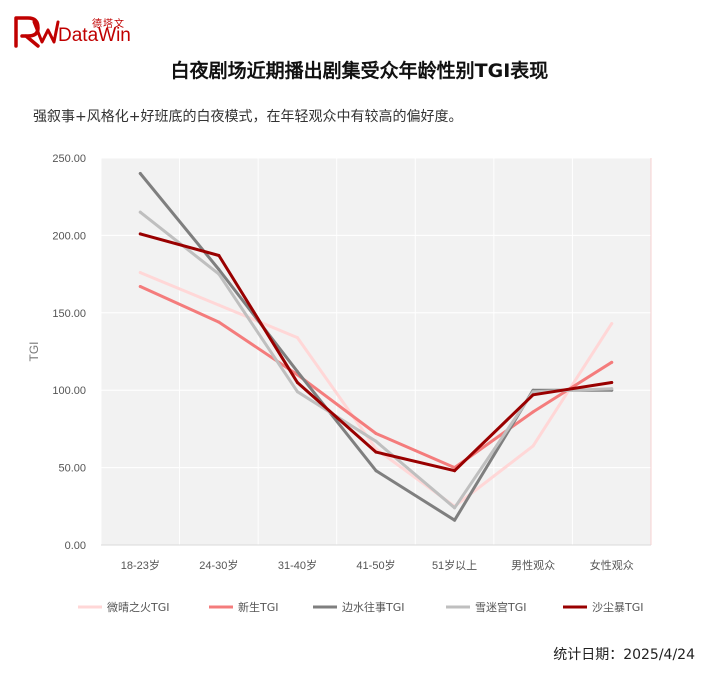  Describe the element at coordinates (218, 565) in the screenshot. I see `x-tick-label: 24-30岁` at that location.